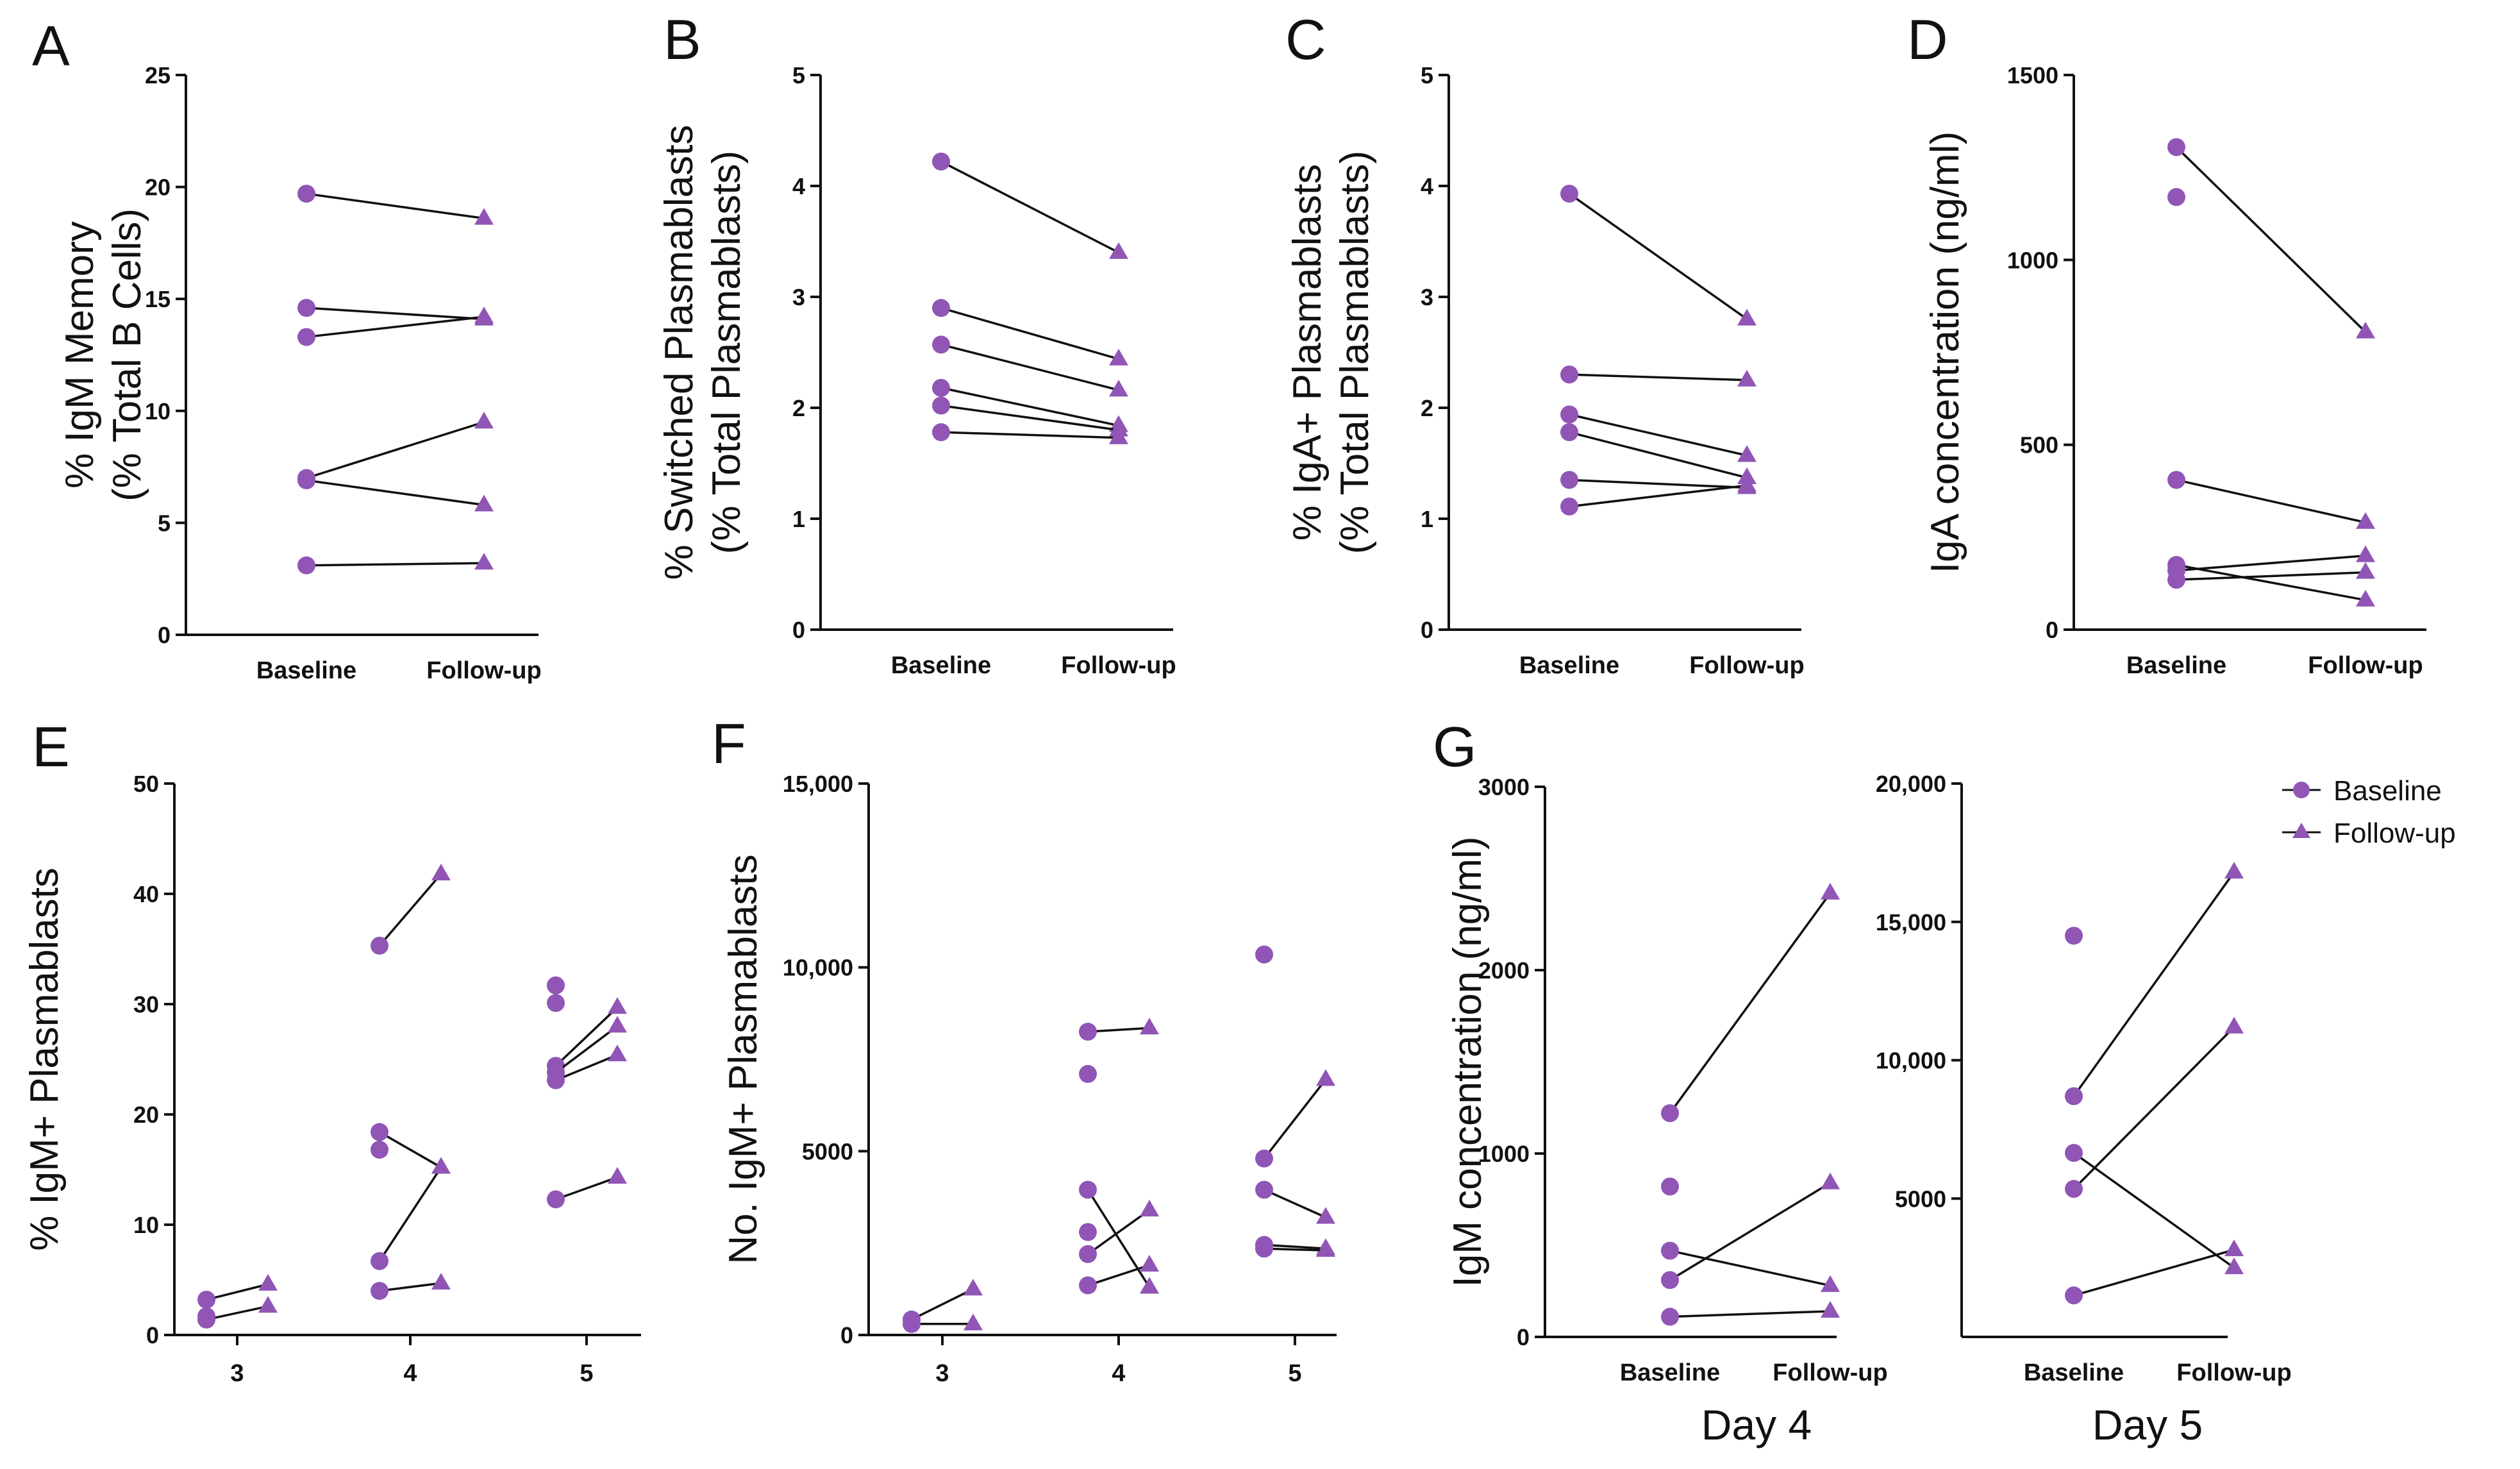 The height and width of the screenshot is (1469, 2520). I want to click on panel-e-ytick-label: 10, so click(146, 1225).